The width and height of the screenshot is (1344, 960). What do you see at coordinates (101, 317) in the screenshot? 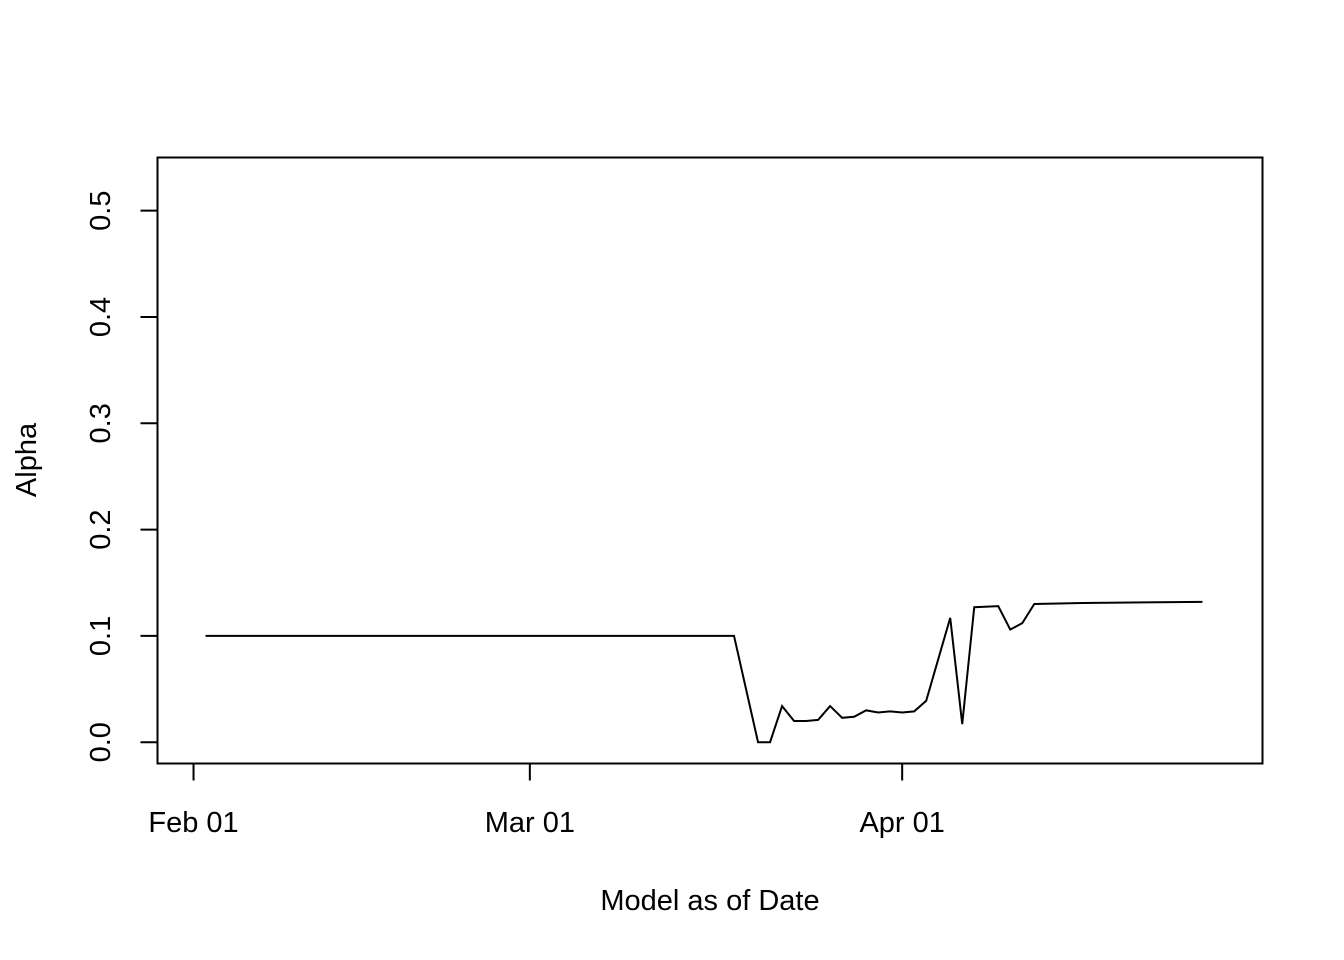
I see `y-tick-label: 0.4` at bounding box center [101, 317].